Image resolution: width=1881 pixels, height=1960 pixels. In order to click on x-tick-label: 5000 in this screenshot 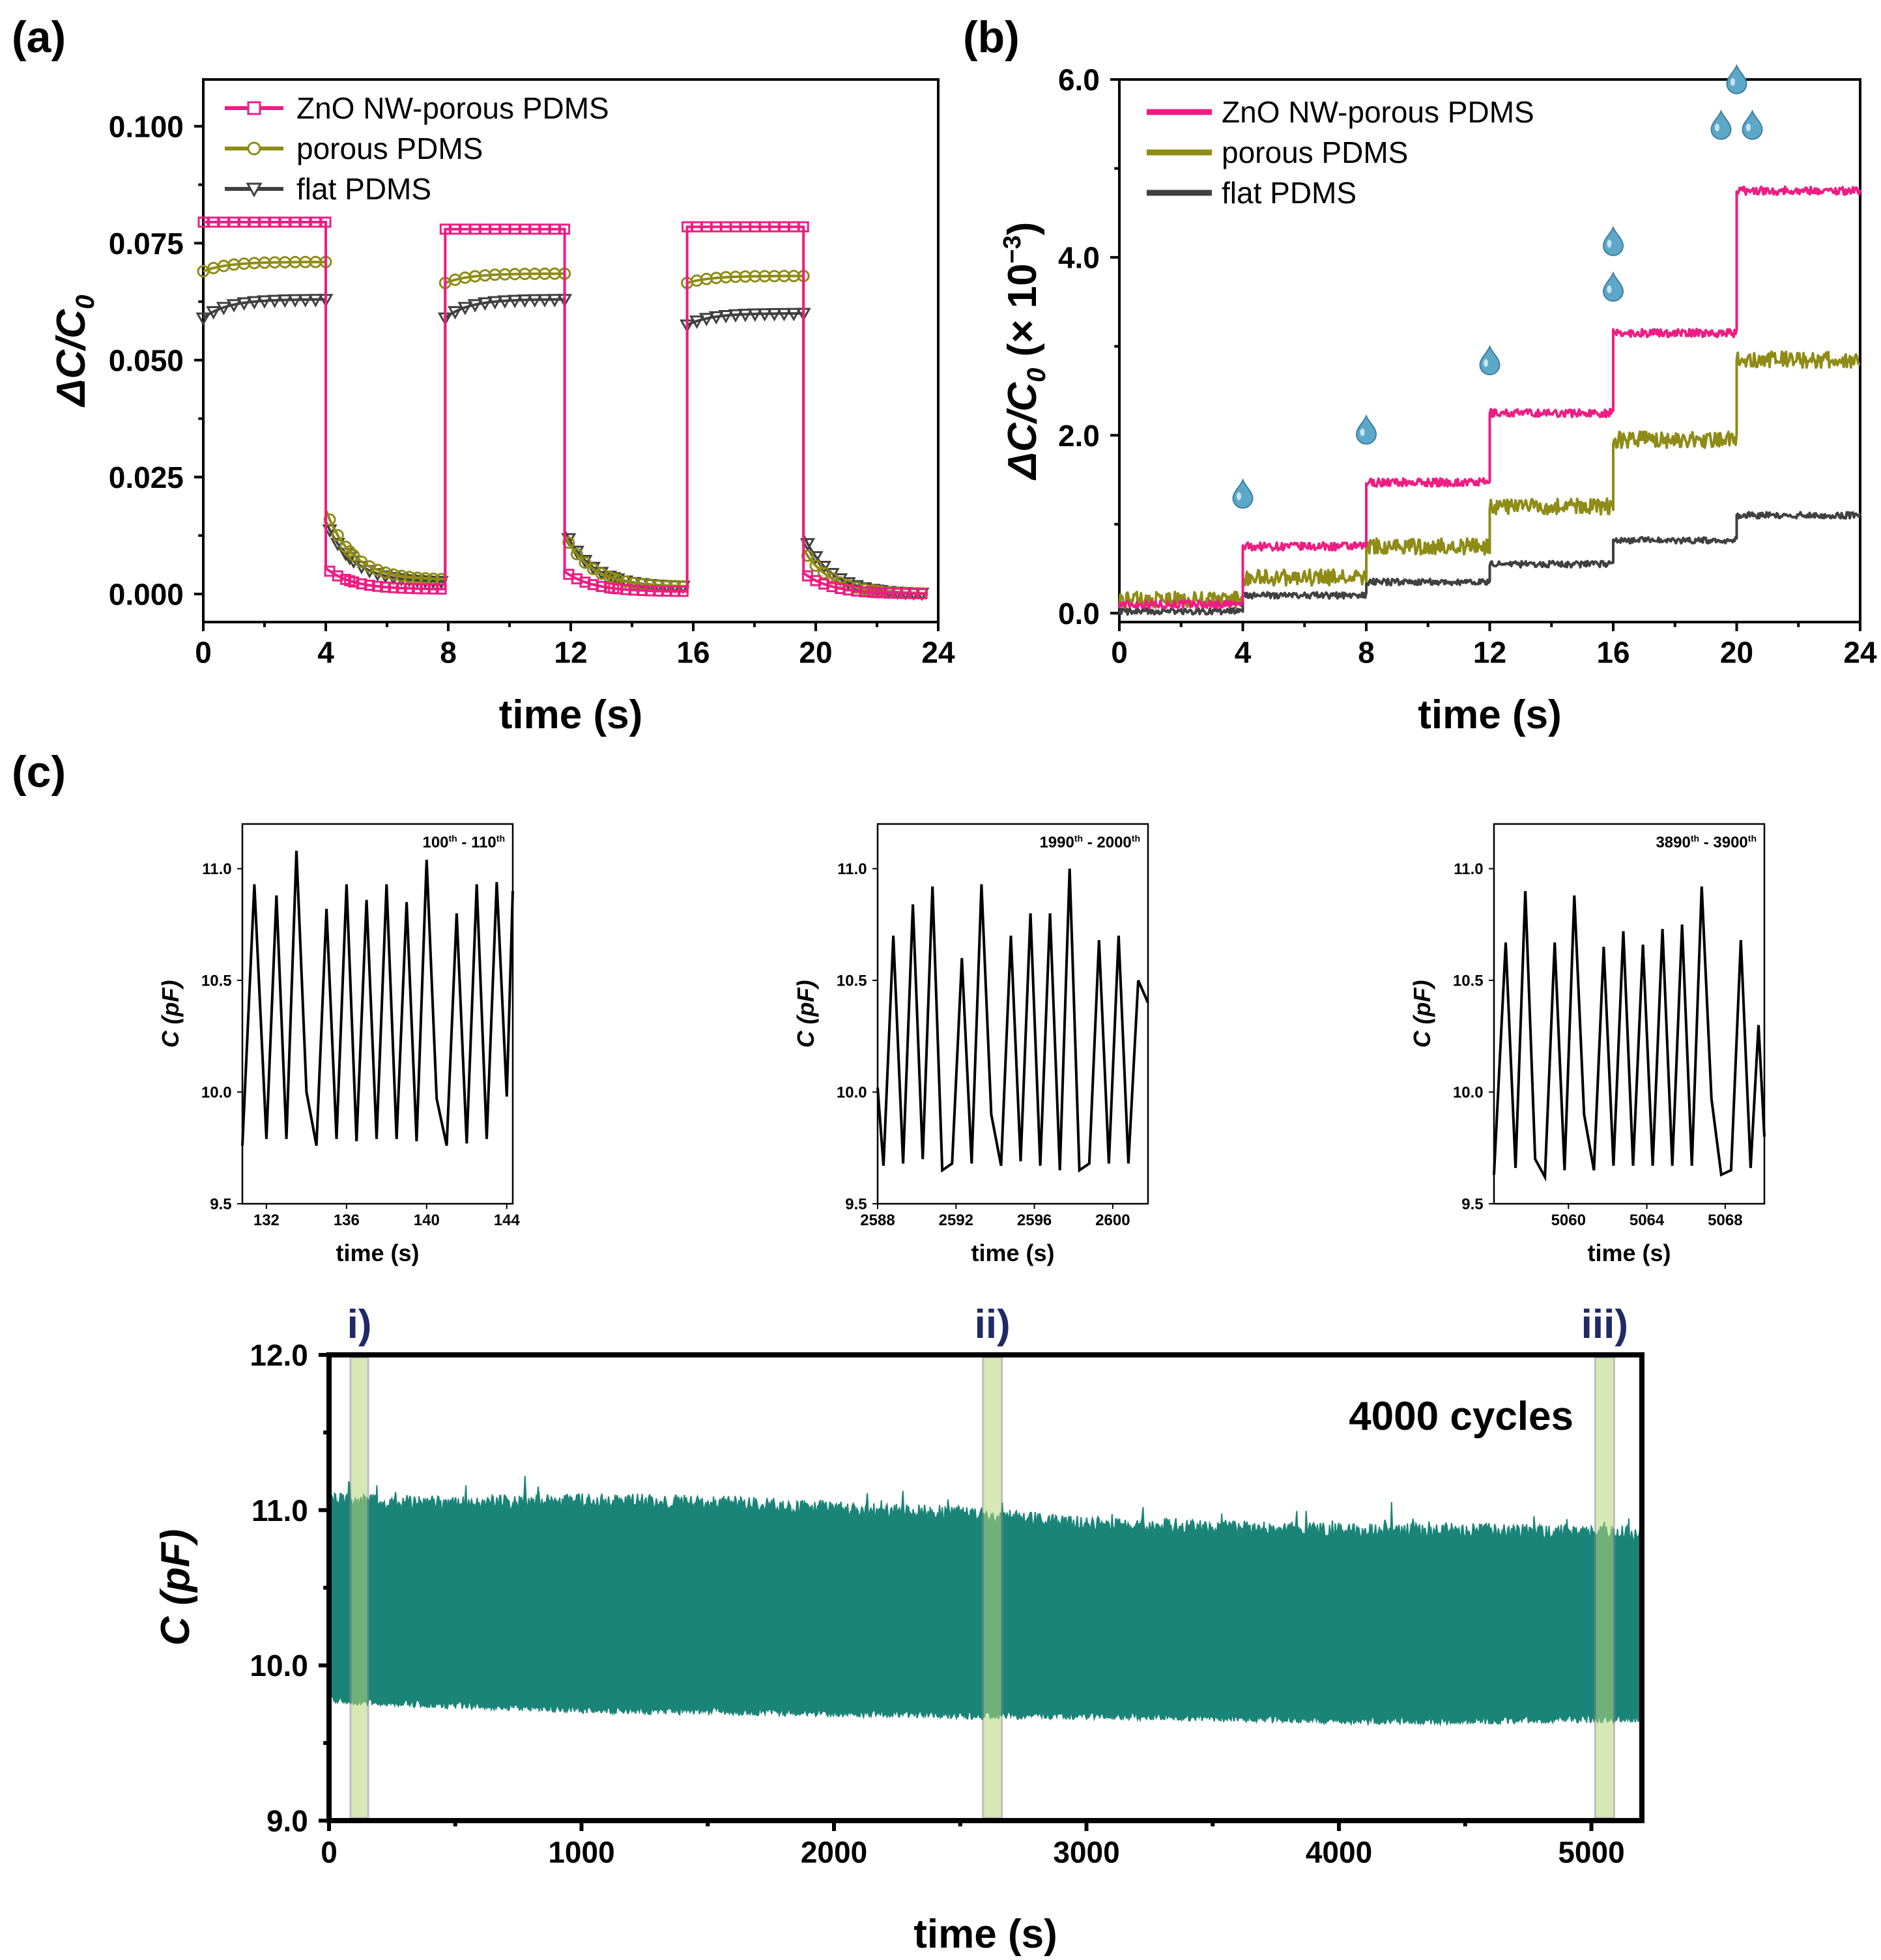, I will do `click(1591, 1852)`.